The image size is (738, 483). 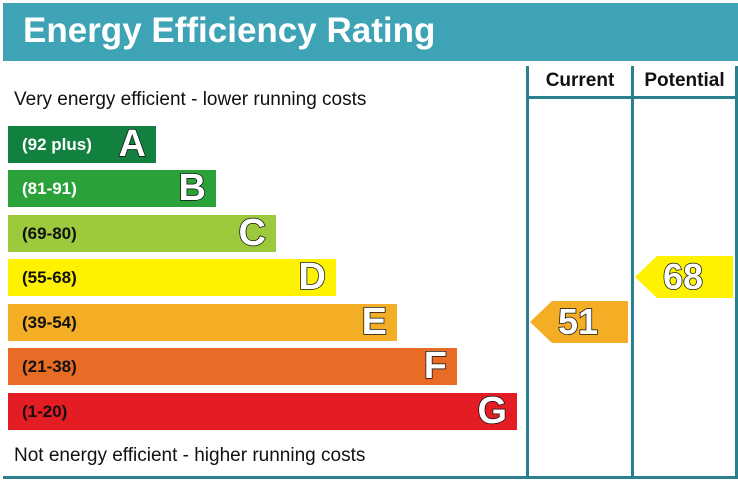 I want to click on header-underline, so click(x=632, y=97).